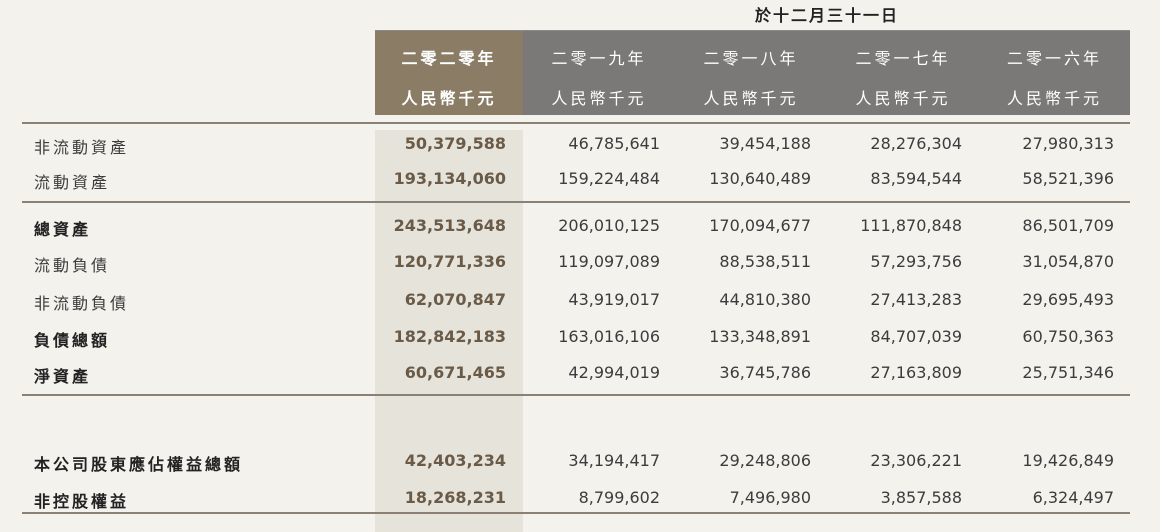 The width and height of the screenshot is (1160, 532). What do you see at coordinates (455, 497) in the screenshot?
I see `value-2020: 18,268,231` at bounding box center [455, 497].